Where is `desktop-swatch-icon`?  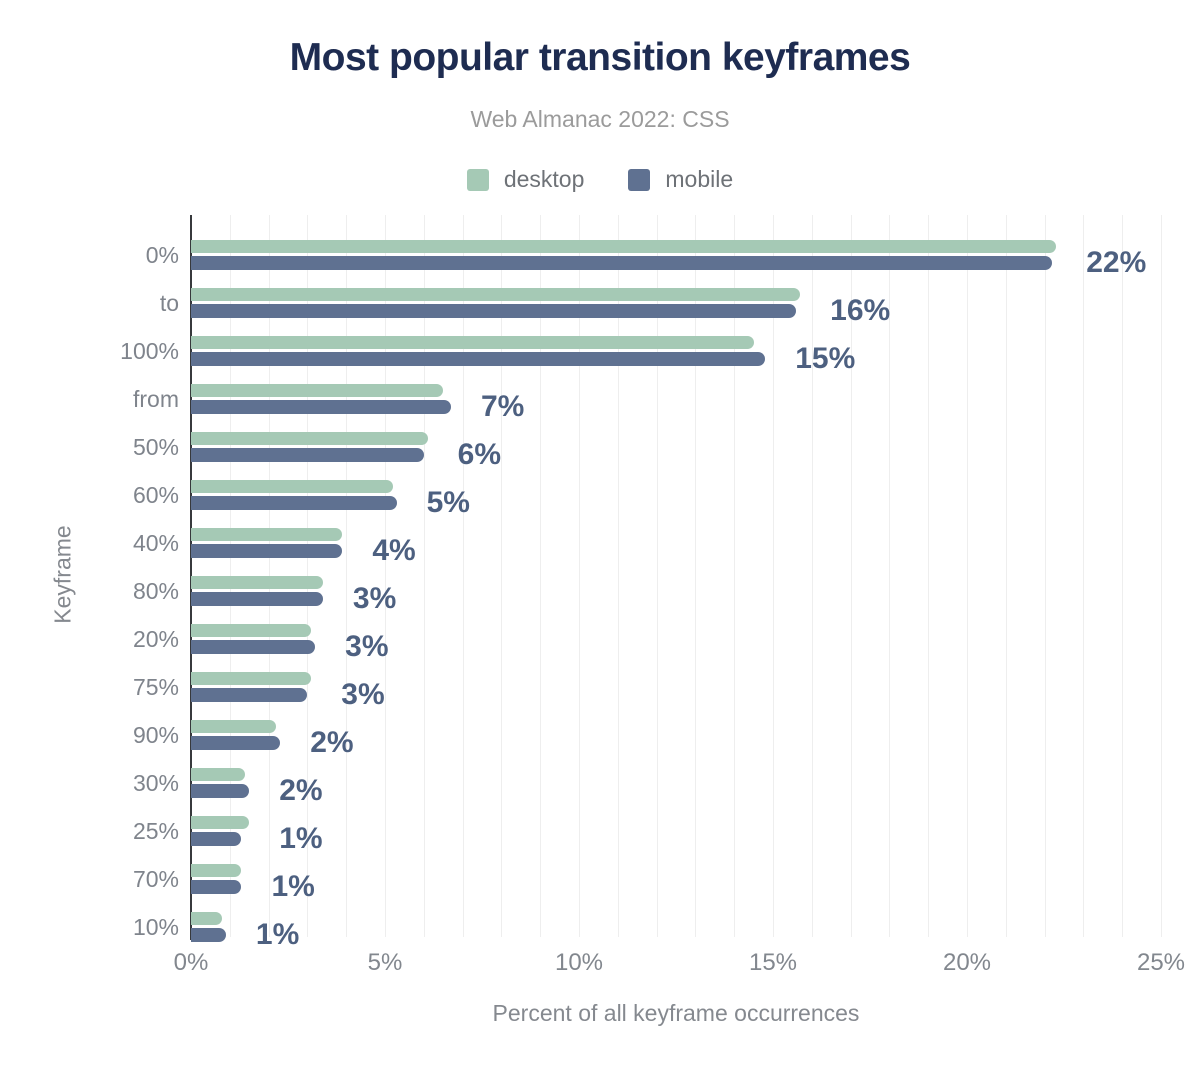
desktop-swatch-icon is located at coordinates (477, 179).